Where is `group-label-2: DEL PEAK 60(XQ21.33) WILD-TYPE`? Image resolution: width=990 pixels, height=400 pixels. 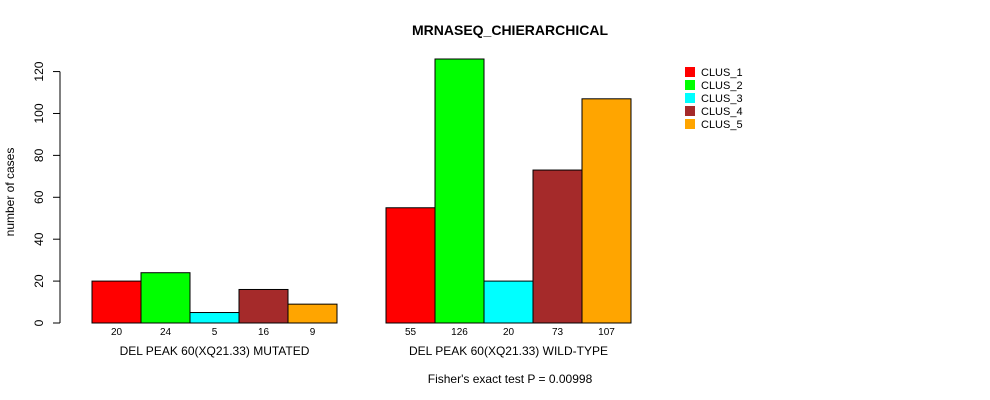
group-label-2: DEL PEAK 60(XQ21.33) WILD-TYPE is located at coordinates (508, 351).